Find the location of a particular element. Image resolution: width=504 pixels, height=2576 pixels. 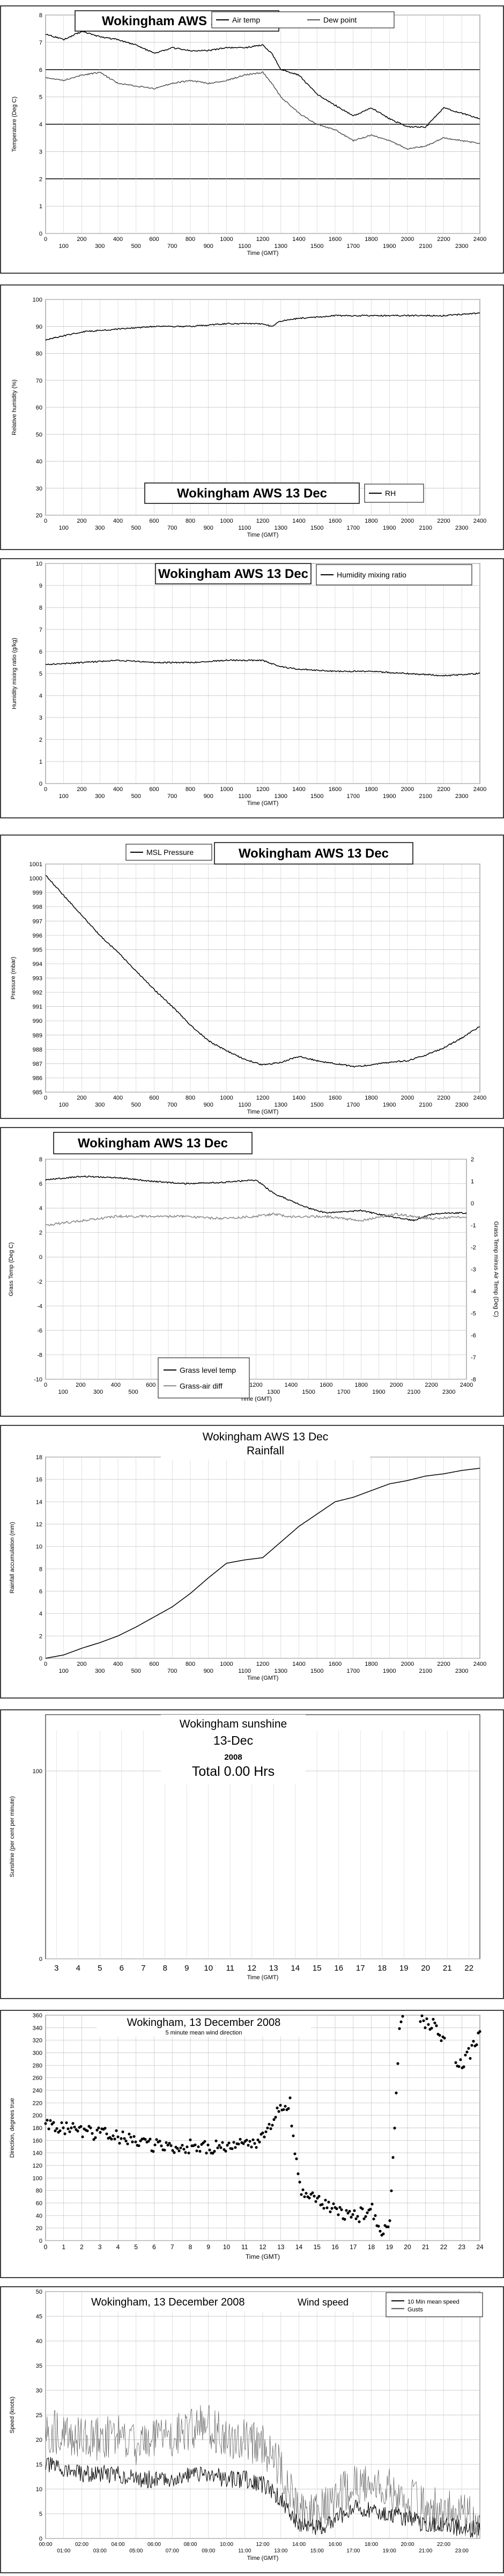

x-tick-label: 1200 is located at coordinates (262, 521).